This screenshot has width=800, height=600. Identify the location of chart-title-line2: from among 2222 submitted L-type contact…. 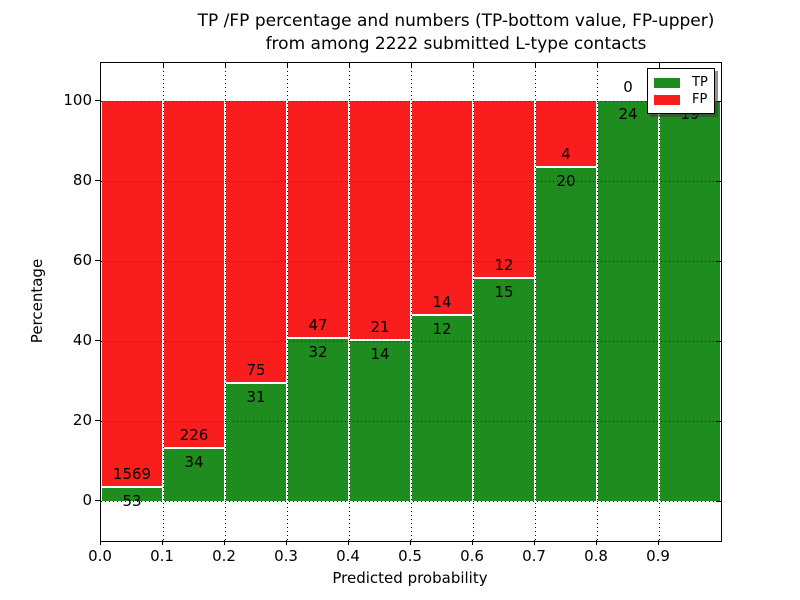
(456, 44).